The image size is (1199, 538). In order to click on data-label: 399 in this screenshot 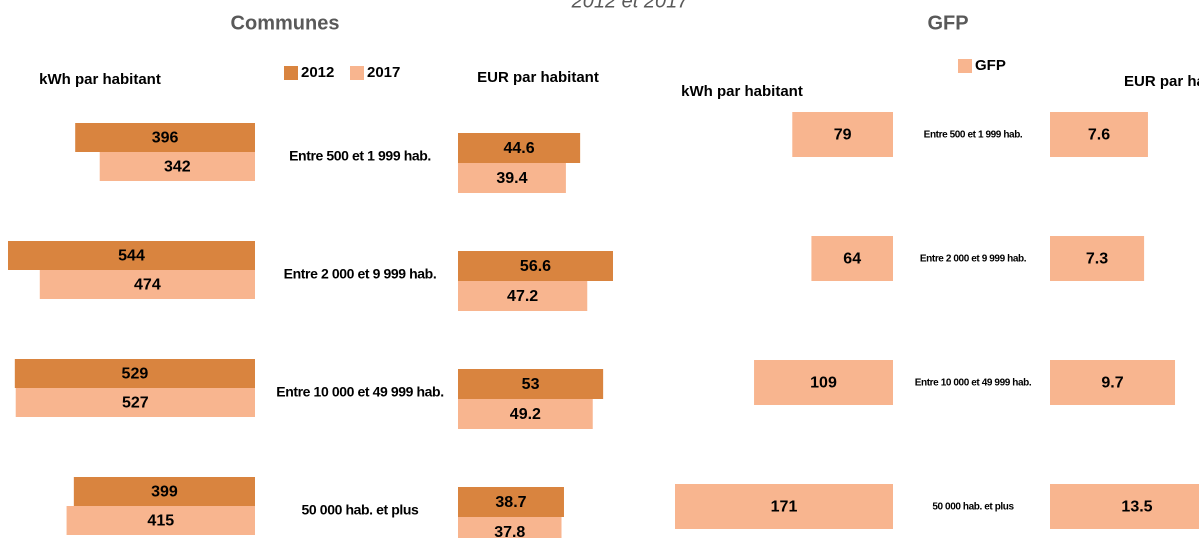, I will do `click(164, 492)`.